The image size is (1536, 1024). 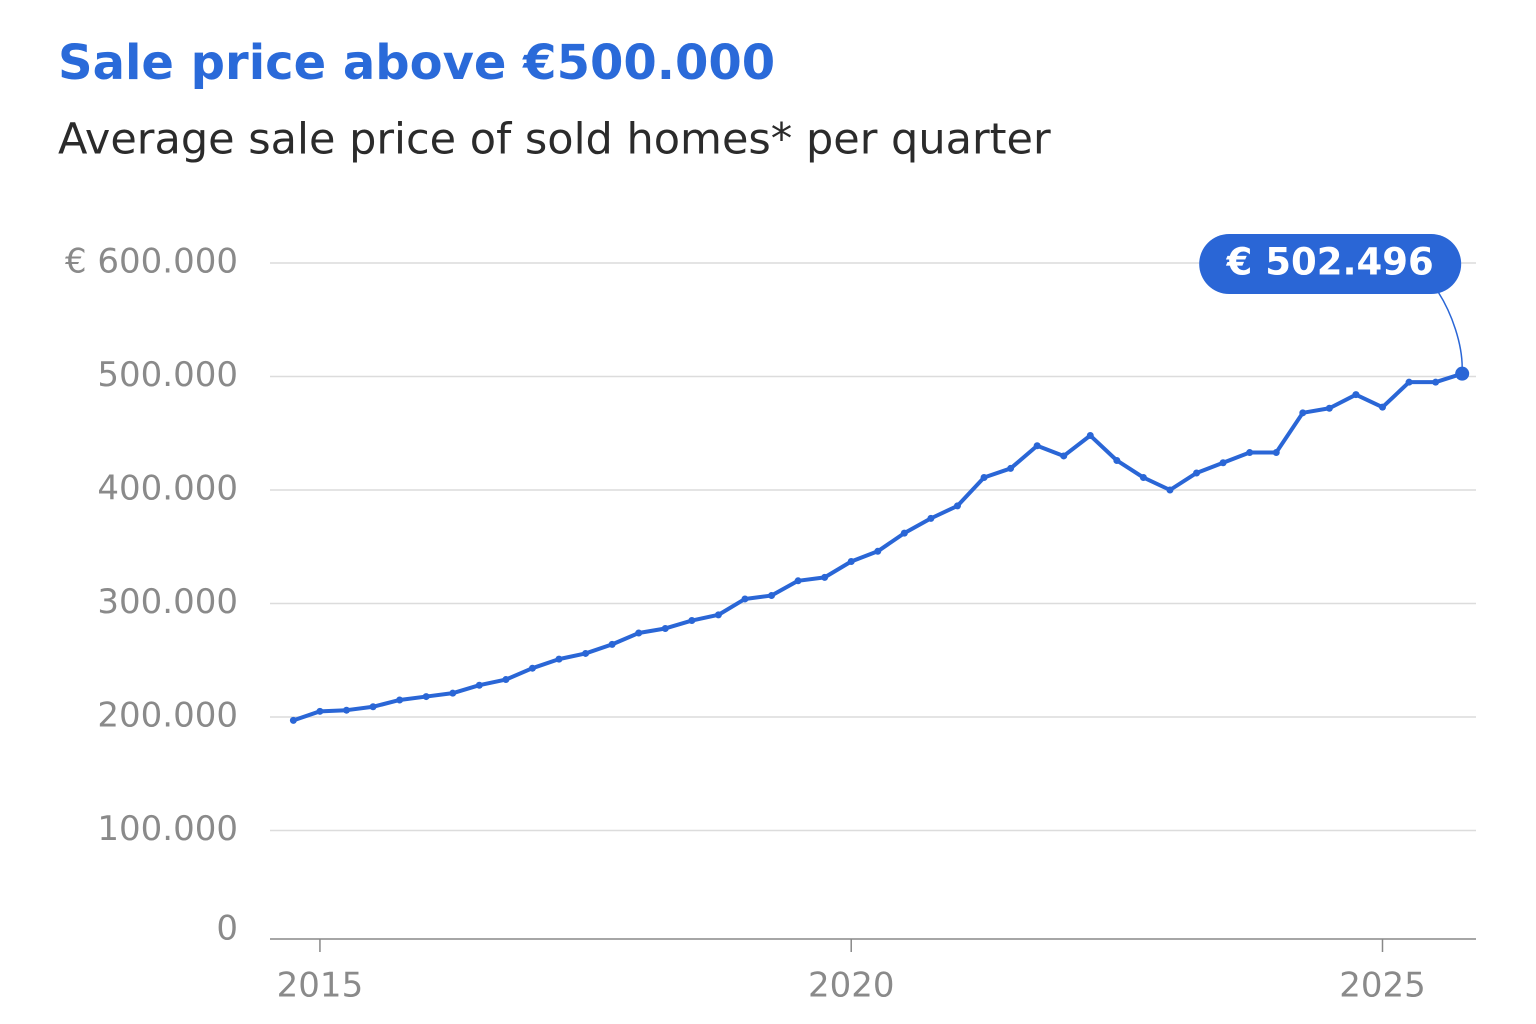 I want to click on y-tick-label: 500.000, so click(x=167, y=375).